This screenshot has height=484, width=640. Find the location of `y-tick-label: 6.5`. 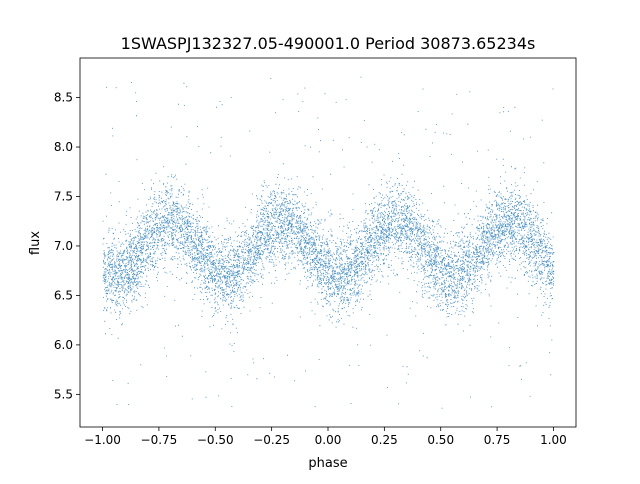

y-tick-label: 6.5 is located at coordinates (63, 295).